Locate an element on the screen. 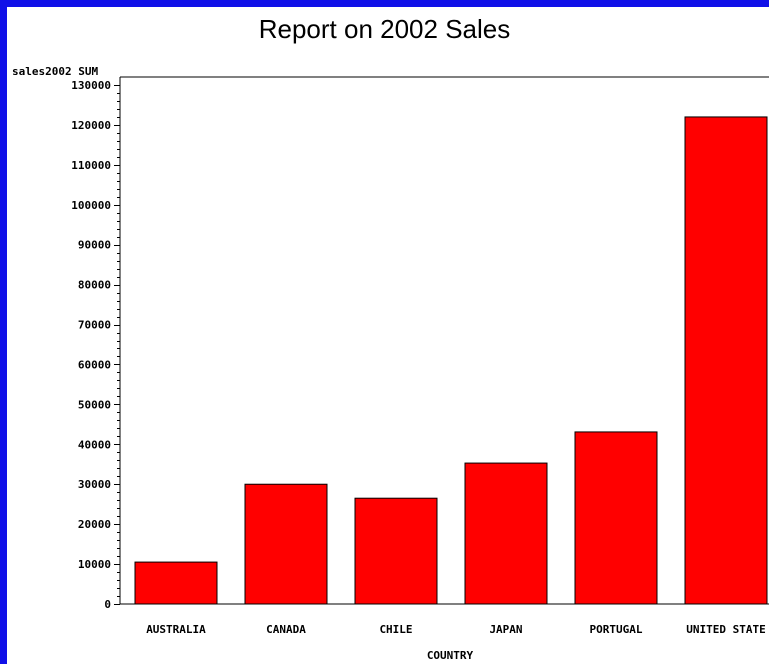 This screenshot has width=769, height=664. y-tick-label: 30000 is located at coordinates (94, 484).